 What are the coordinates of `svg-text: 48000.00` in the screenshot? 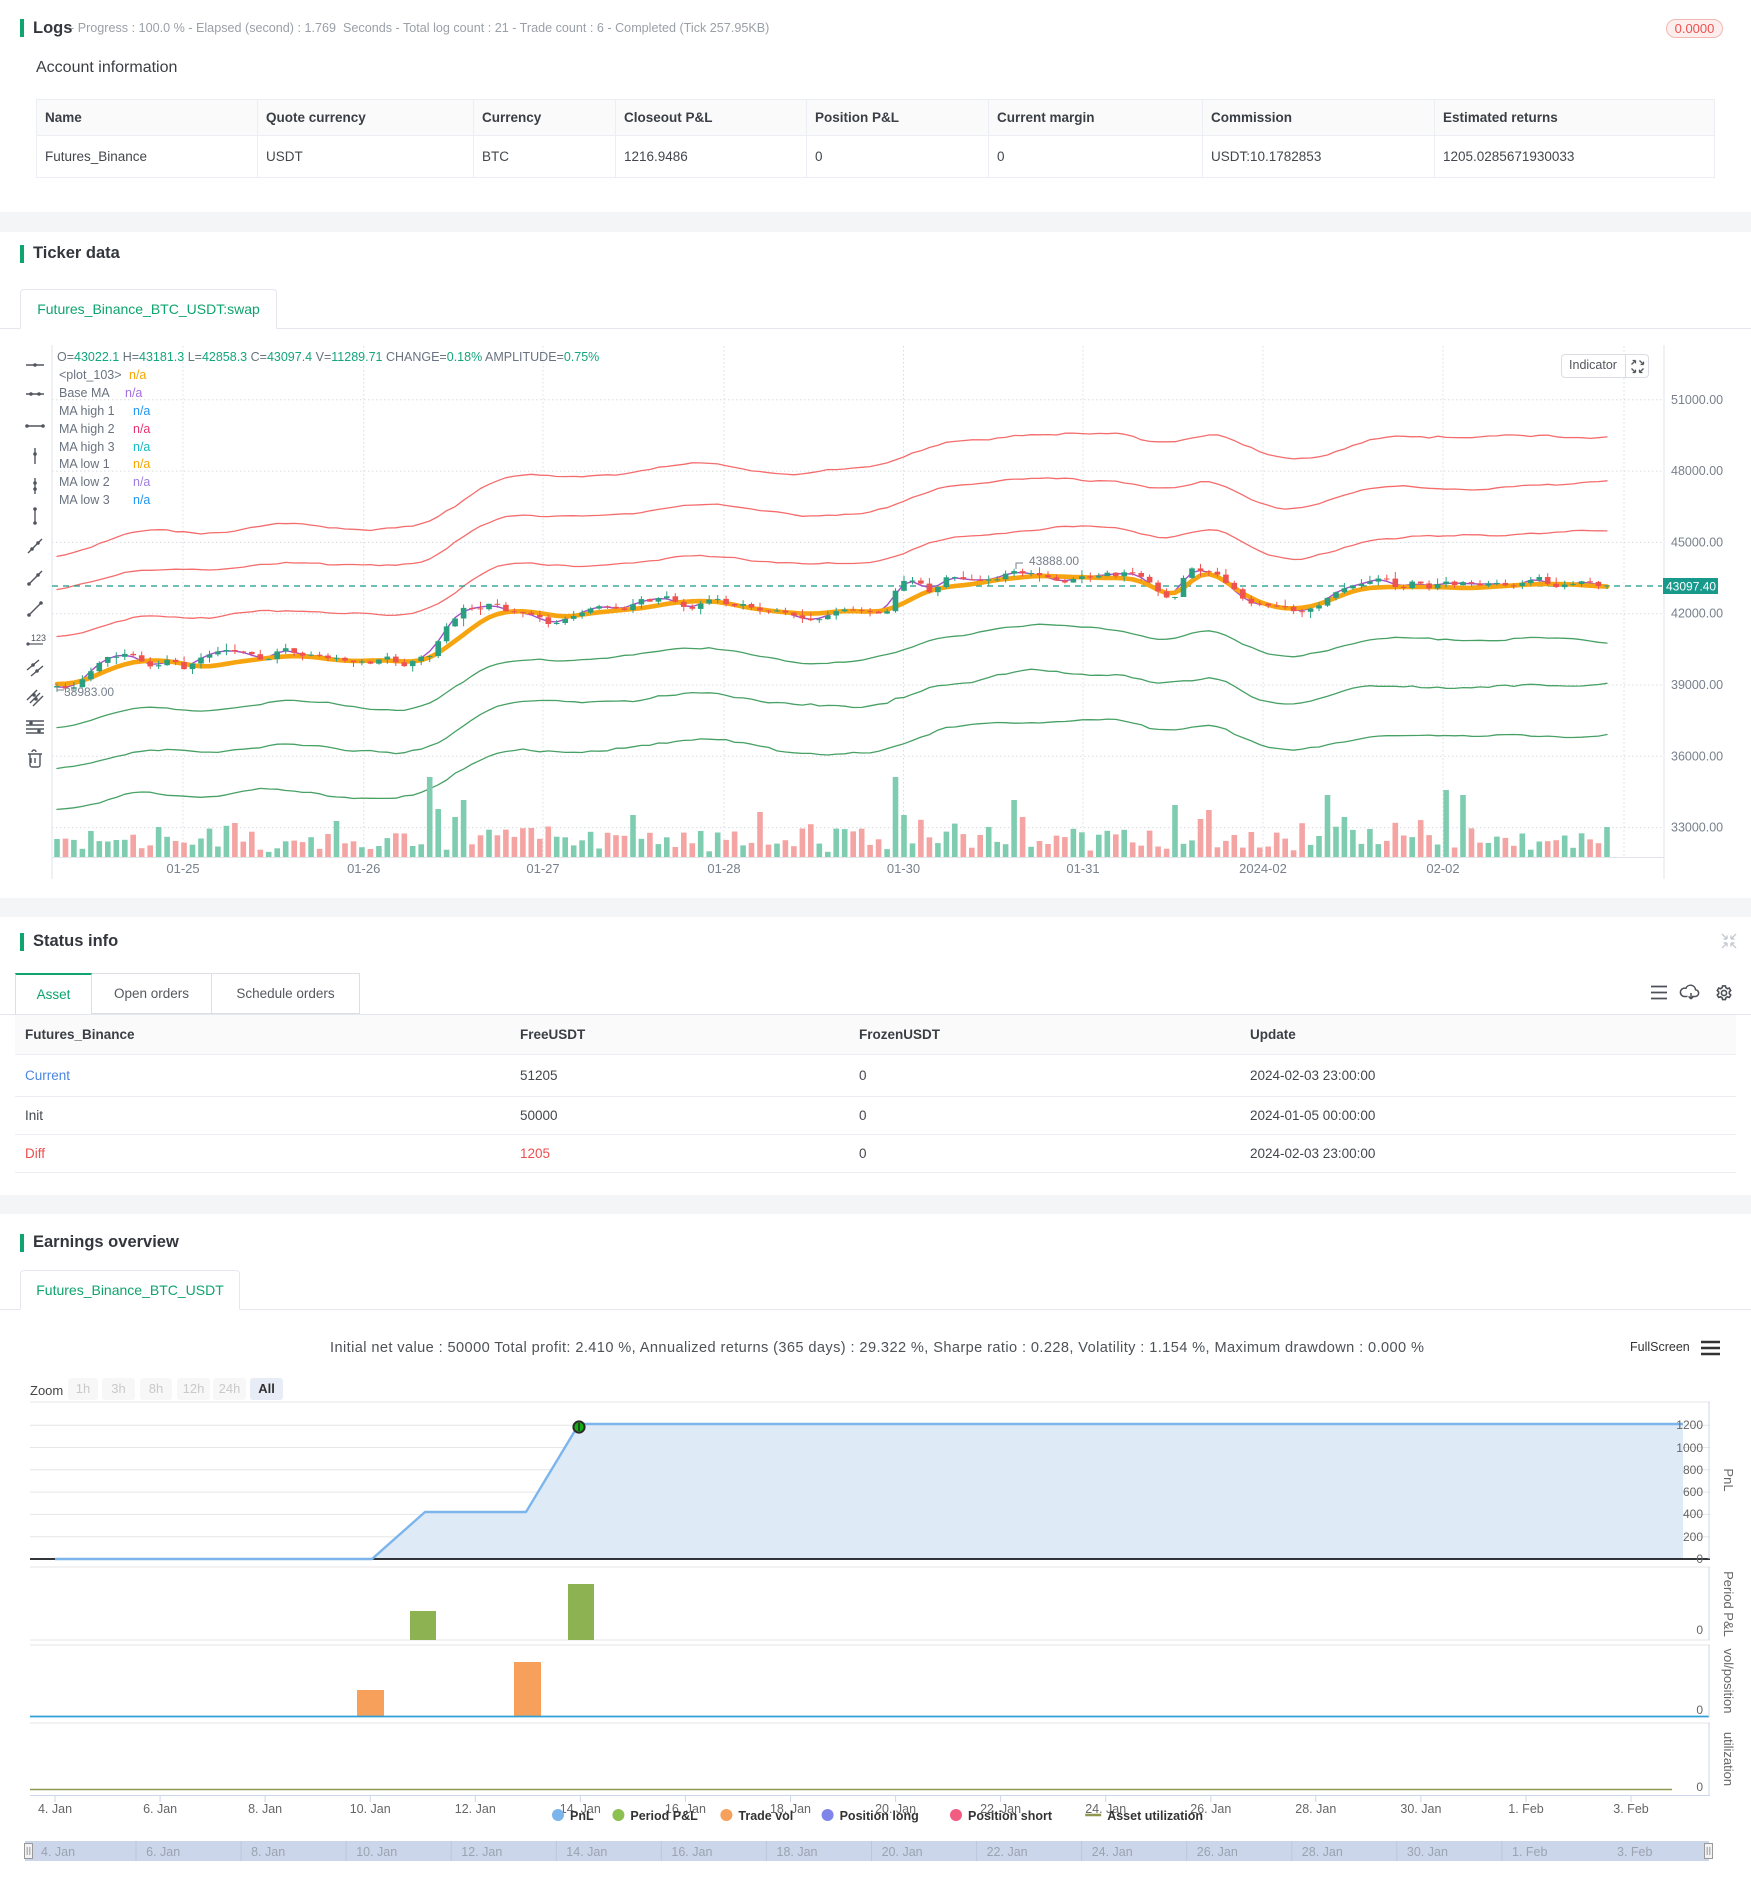 It's located at (1697, 471).